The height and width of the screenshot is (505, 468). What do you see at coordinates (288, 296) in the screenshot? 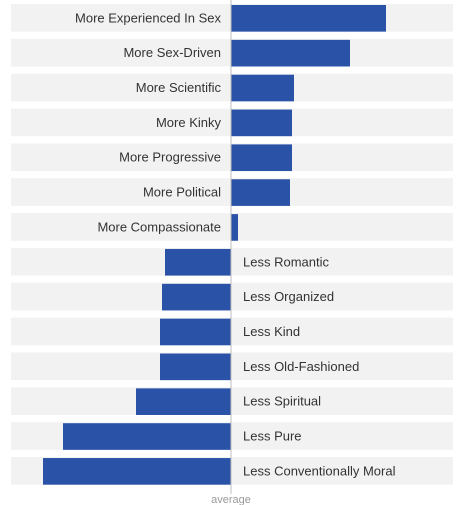
I see `category-label: Less Organized` at bounding box center [288, 296].